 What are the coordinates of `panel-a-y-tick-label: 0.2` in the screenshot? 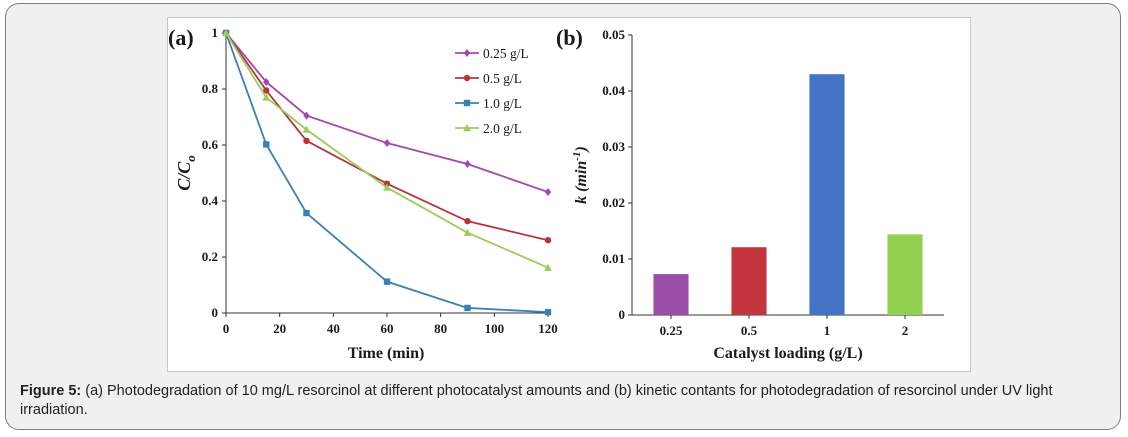 It's located at (210, 256).